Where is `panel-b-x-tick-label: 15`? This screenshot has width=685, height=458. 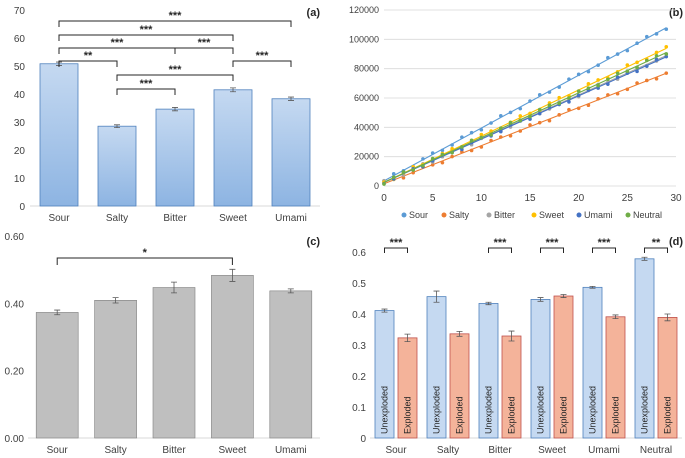
panel-b-x-tick-label: 15 is located at coordinates (530, 198).